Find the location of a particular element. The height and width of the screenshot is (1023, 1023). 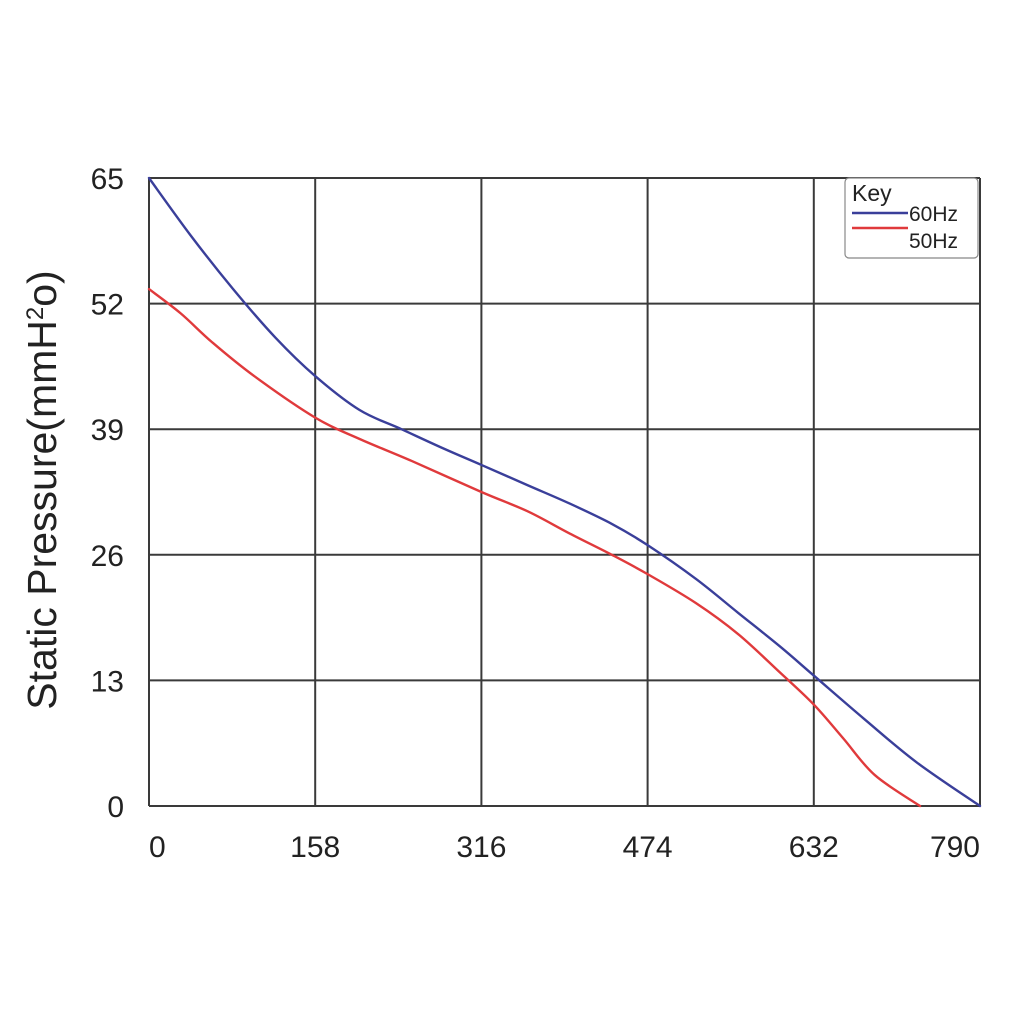

x-axis-ticks: 0 158 316 474 632 790 is located at coordinates (564, 847).